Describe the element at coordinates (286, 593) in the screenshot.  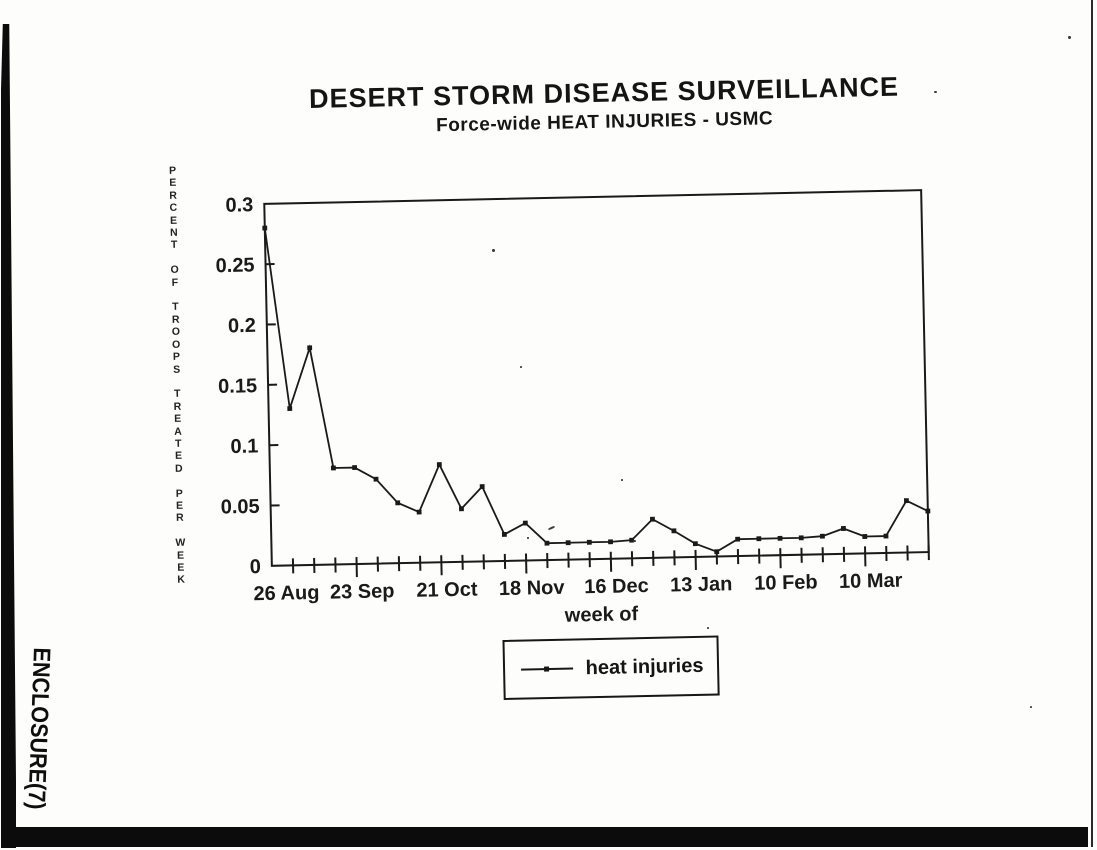
I see `svg-text: 26 Aug` at that location.